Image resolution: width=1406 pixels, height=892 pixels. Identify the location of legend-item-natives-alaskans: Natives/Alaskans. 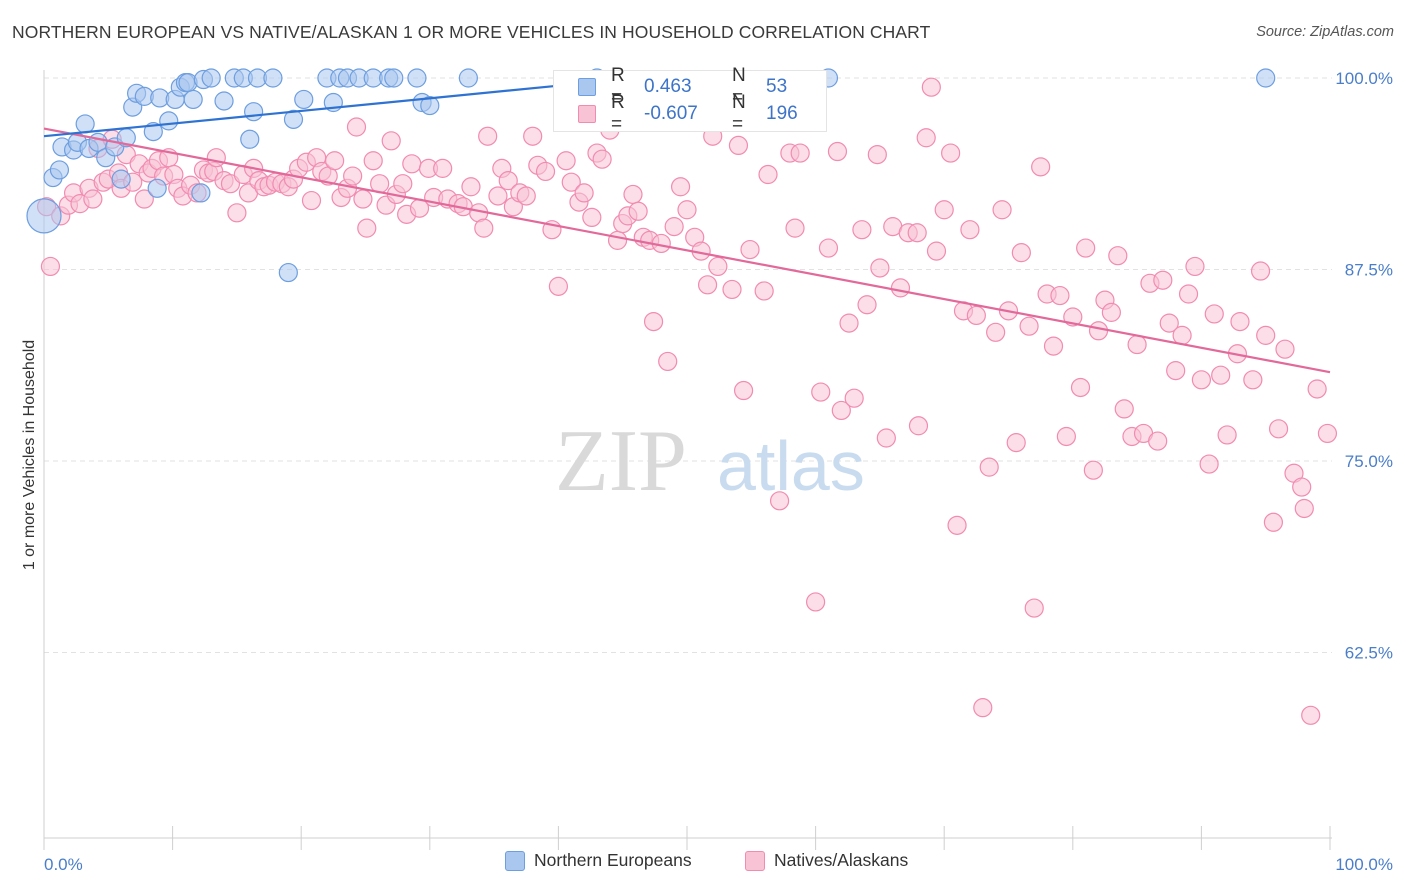
(826, 860).